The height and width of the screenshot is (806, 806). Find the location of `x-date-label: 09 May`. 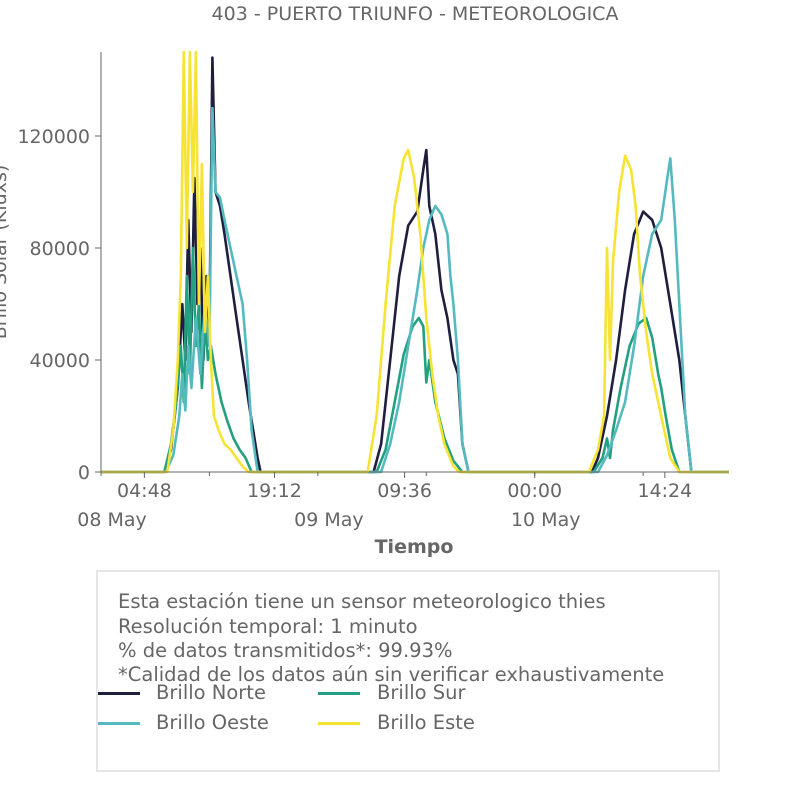

x-date-label: 09 May is located at coordinates (329, 520).